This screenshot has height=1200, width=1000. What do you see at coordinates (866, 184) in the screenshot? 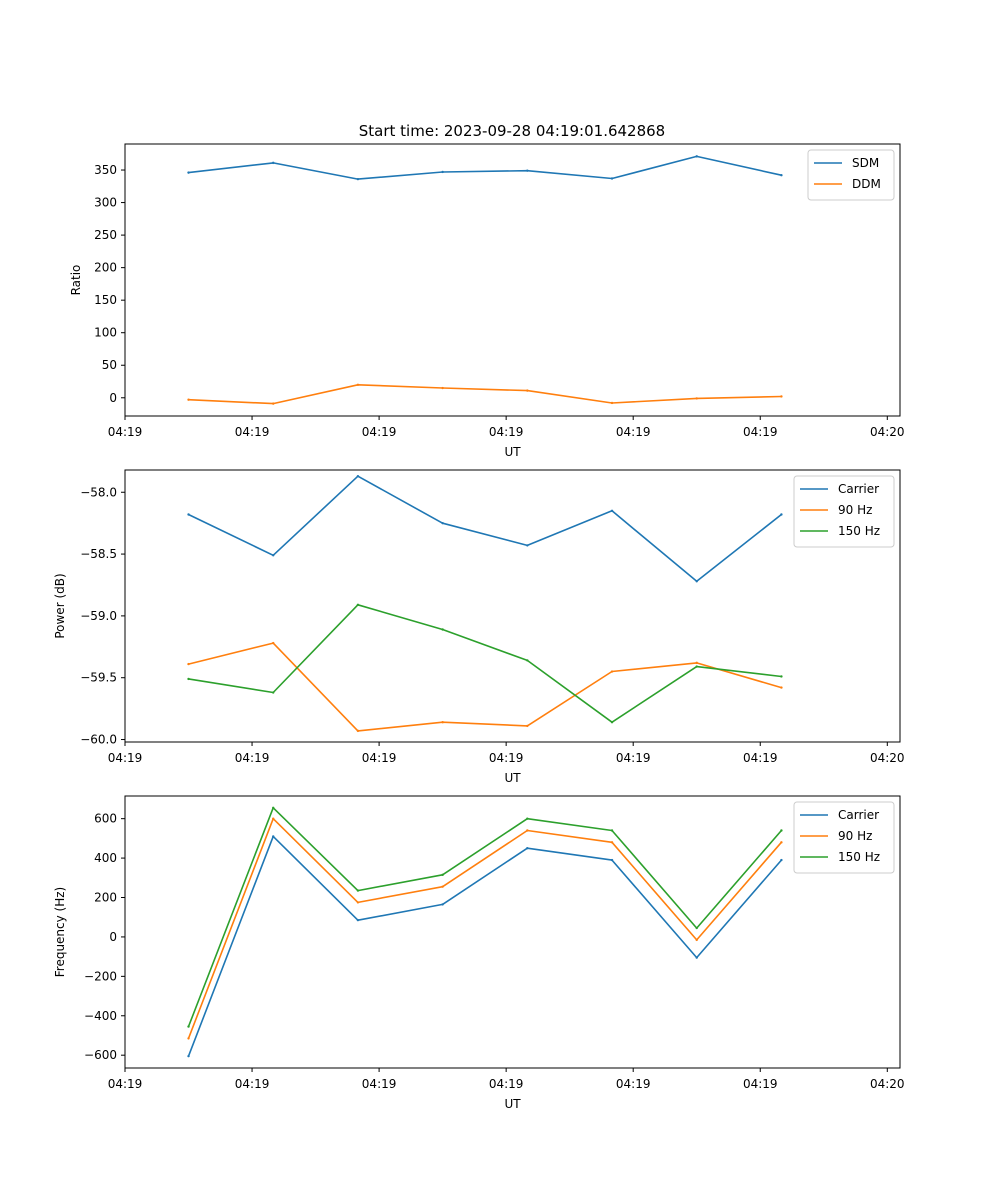
I see `legend-label: DDM` at bounding box center [866, 184].